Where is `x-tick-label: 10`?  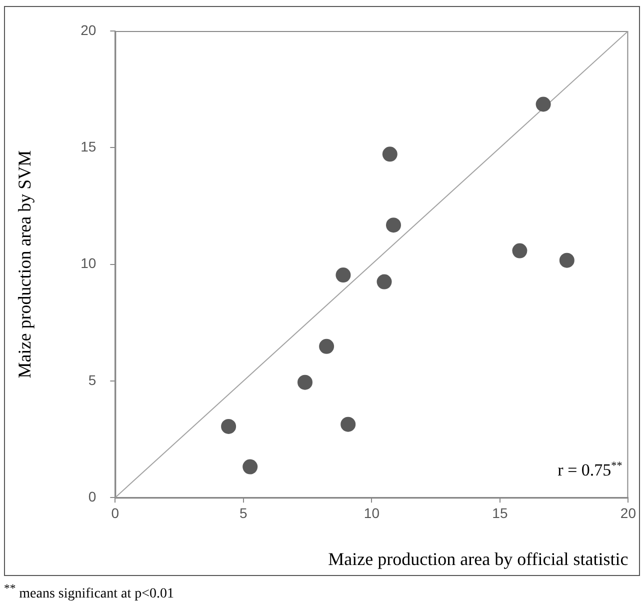
x-tick-label: 10 is located at coordinates (372, 512).